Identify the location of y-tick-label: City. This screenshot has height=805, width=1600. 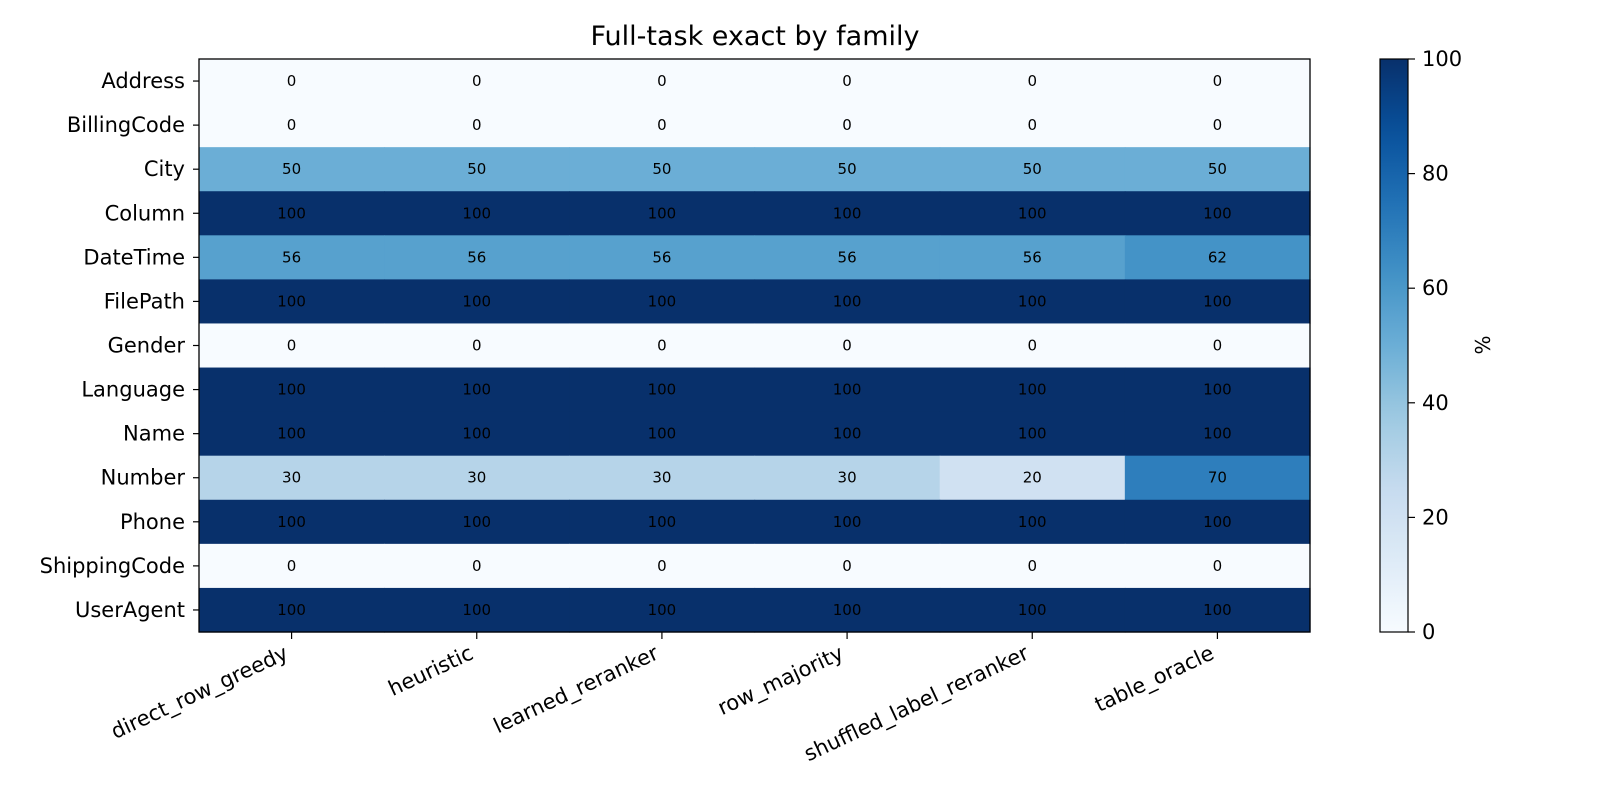
(164, 169).